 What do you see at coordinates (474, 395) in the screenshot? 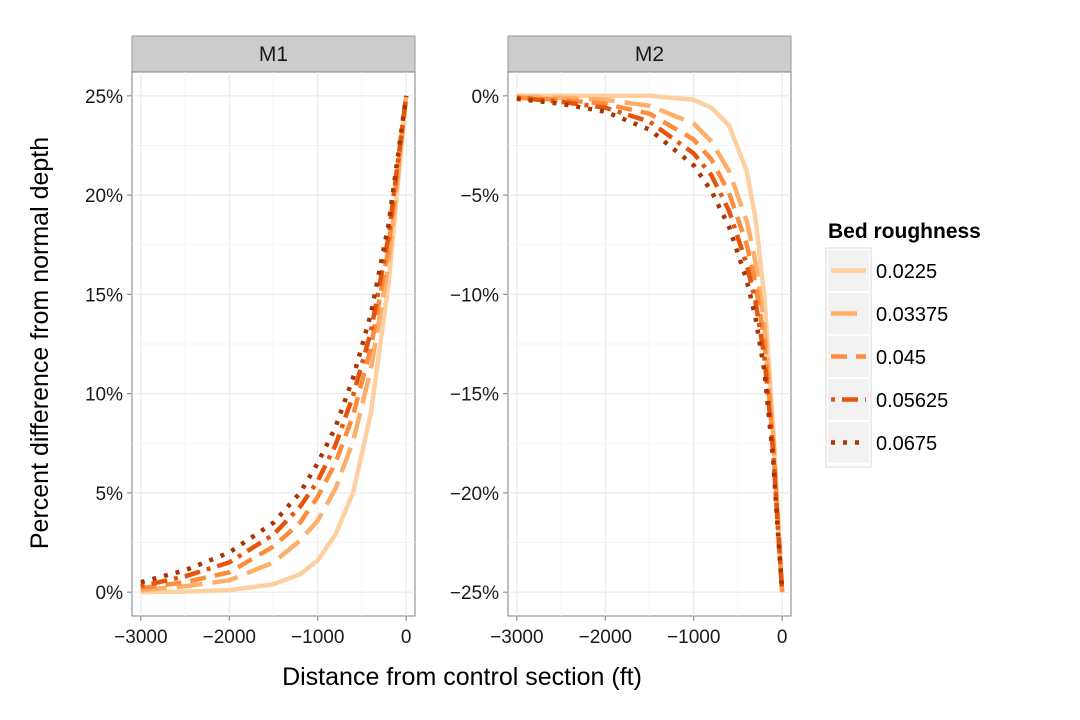
I see `y-tick-label: −15%` at bounding box center [474, 395].